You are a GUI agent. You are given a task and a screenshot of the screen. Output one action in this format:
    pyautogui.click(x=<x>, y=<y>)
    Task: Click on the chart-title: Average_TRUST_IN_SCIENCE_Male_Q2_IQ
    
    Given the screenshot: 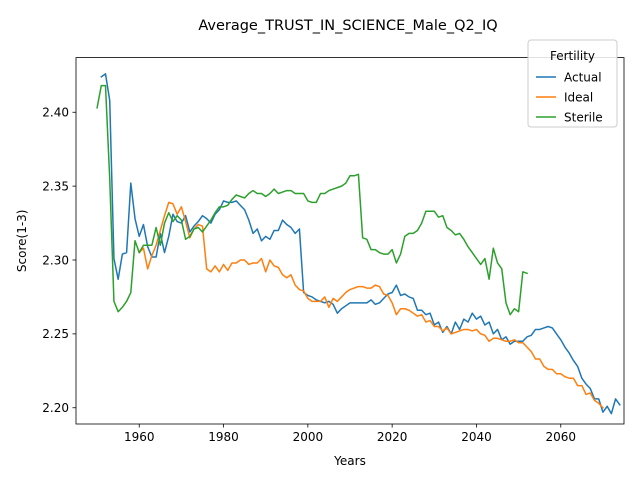 What is the action you would take?
    pyautogui.click(x=347, y=26)
    